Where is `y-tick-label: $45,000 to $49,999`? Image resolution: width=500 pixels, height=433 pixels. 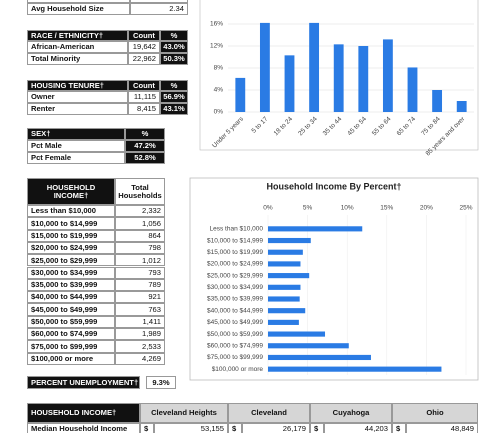
y-tick-label: $45,000 to $49,999 is located at coordinates (235, 322).